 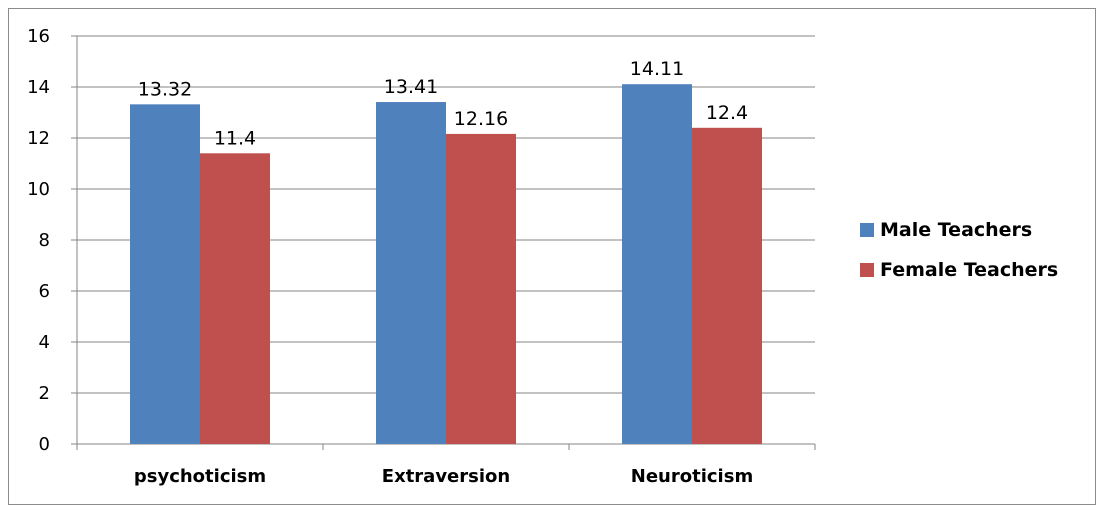 I want to click on data-label: 13.41, so click(x=411, y=87).